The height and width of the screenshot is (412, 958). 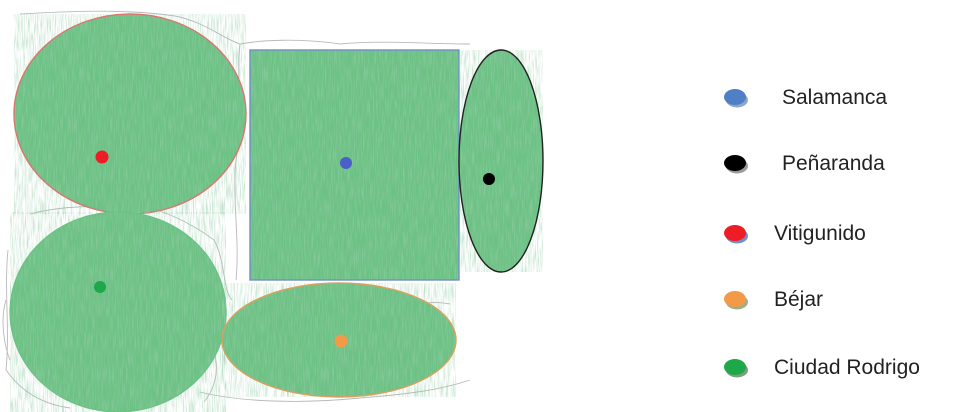 What do you see at coordinates (736, 234) in the screenshot?
I see `legend-swatch-vitigunido` at bounding box center [736, 234].